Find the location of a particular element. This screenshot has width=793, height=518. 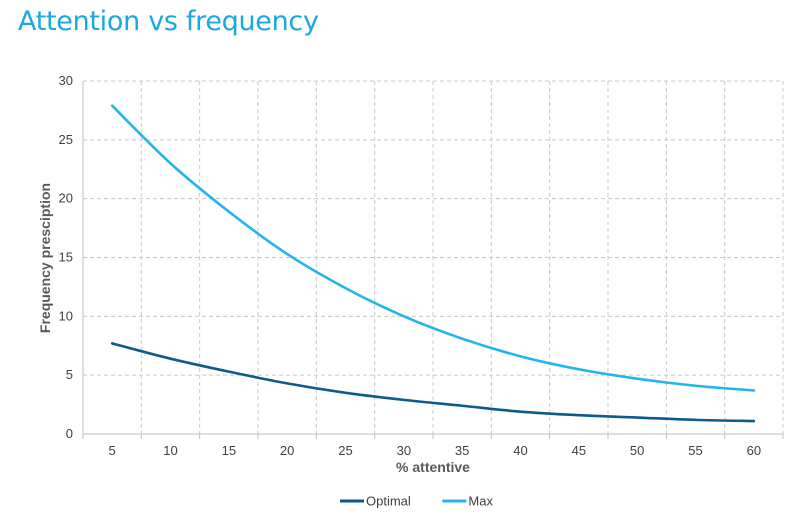

legend-label-max: Max is located at coordinates (480, 501).